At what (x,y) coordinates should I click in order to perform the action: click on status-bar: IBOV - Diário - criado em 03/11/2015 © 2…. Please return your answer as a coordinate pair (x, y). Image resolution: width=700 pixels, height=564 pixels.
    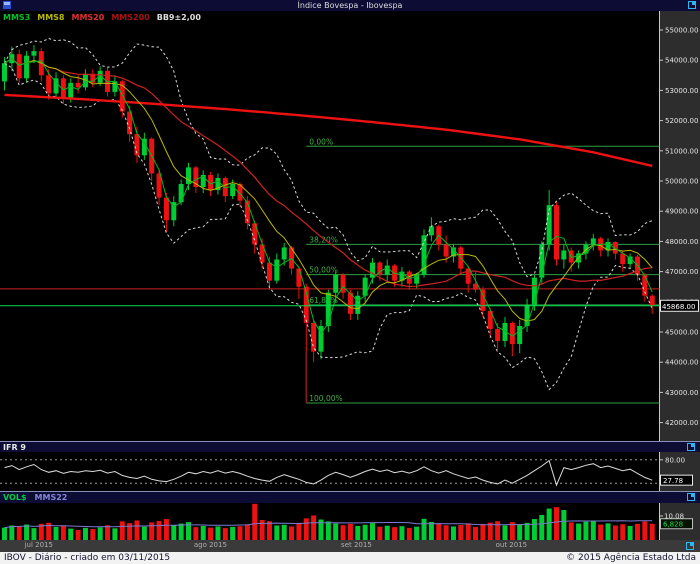
    Looking at the image, I should click on (350, 558).